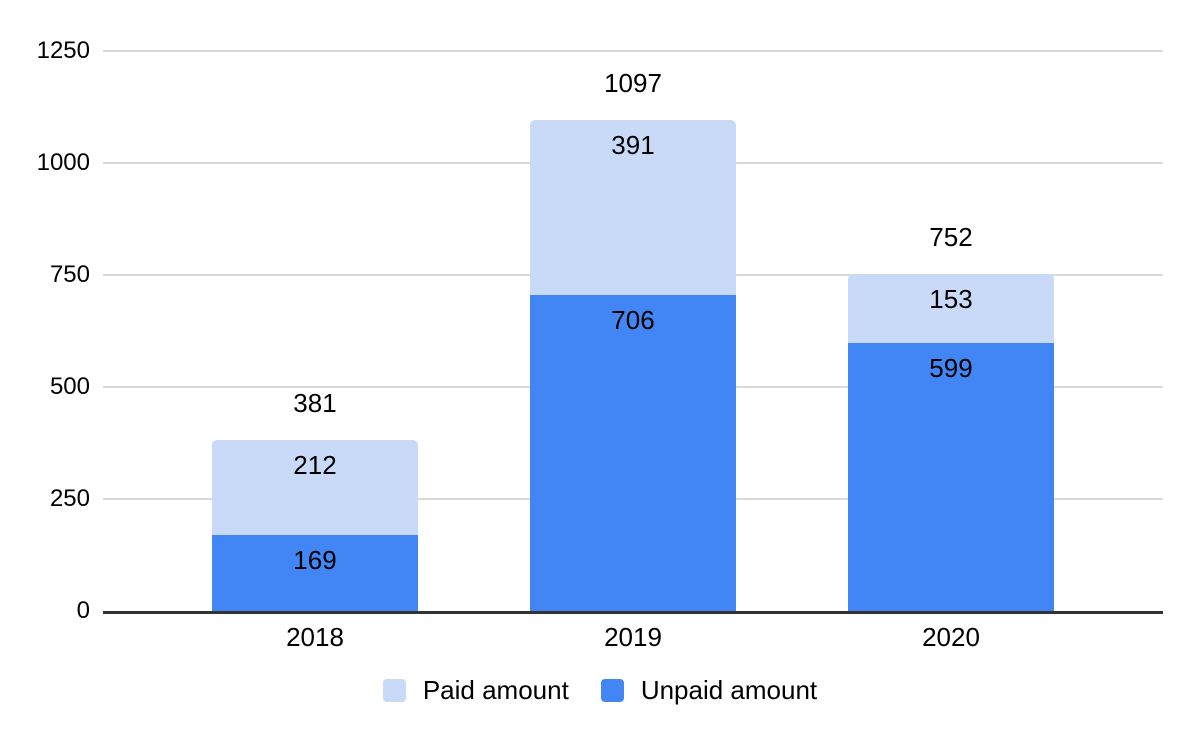  What do you see at coordinates (633, 144) in the screenshot?
I see `bar-value-label: 391` at bounding box center [633, 144].